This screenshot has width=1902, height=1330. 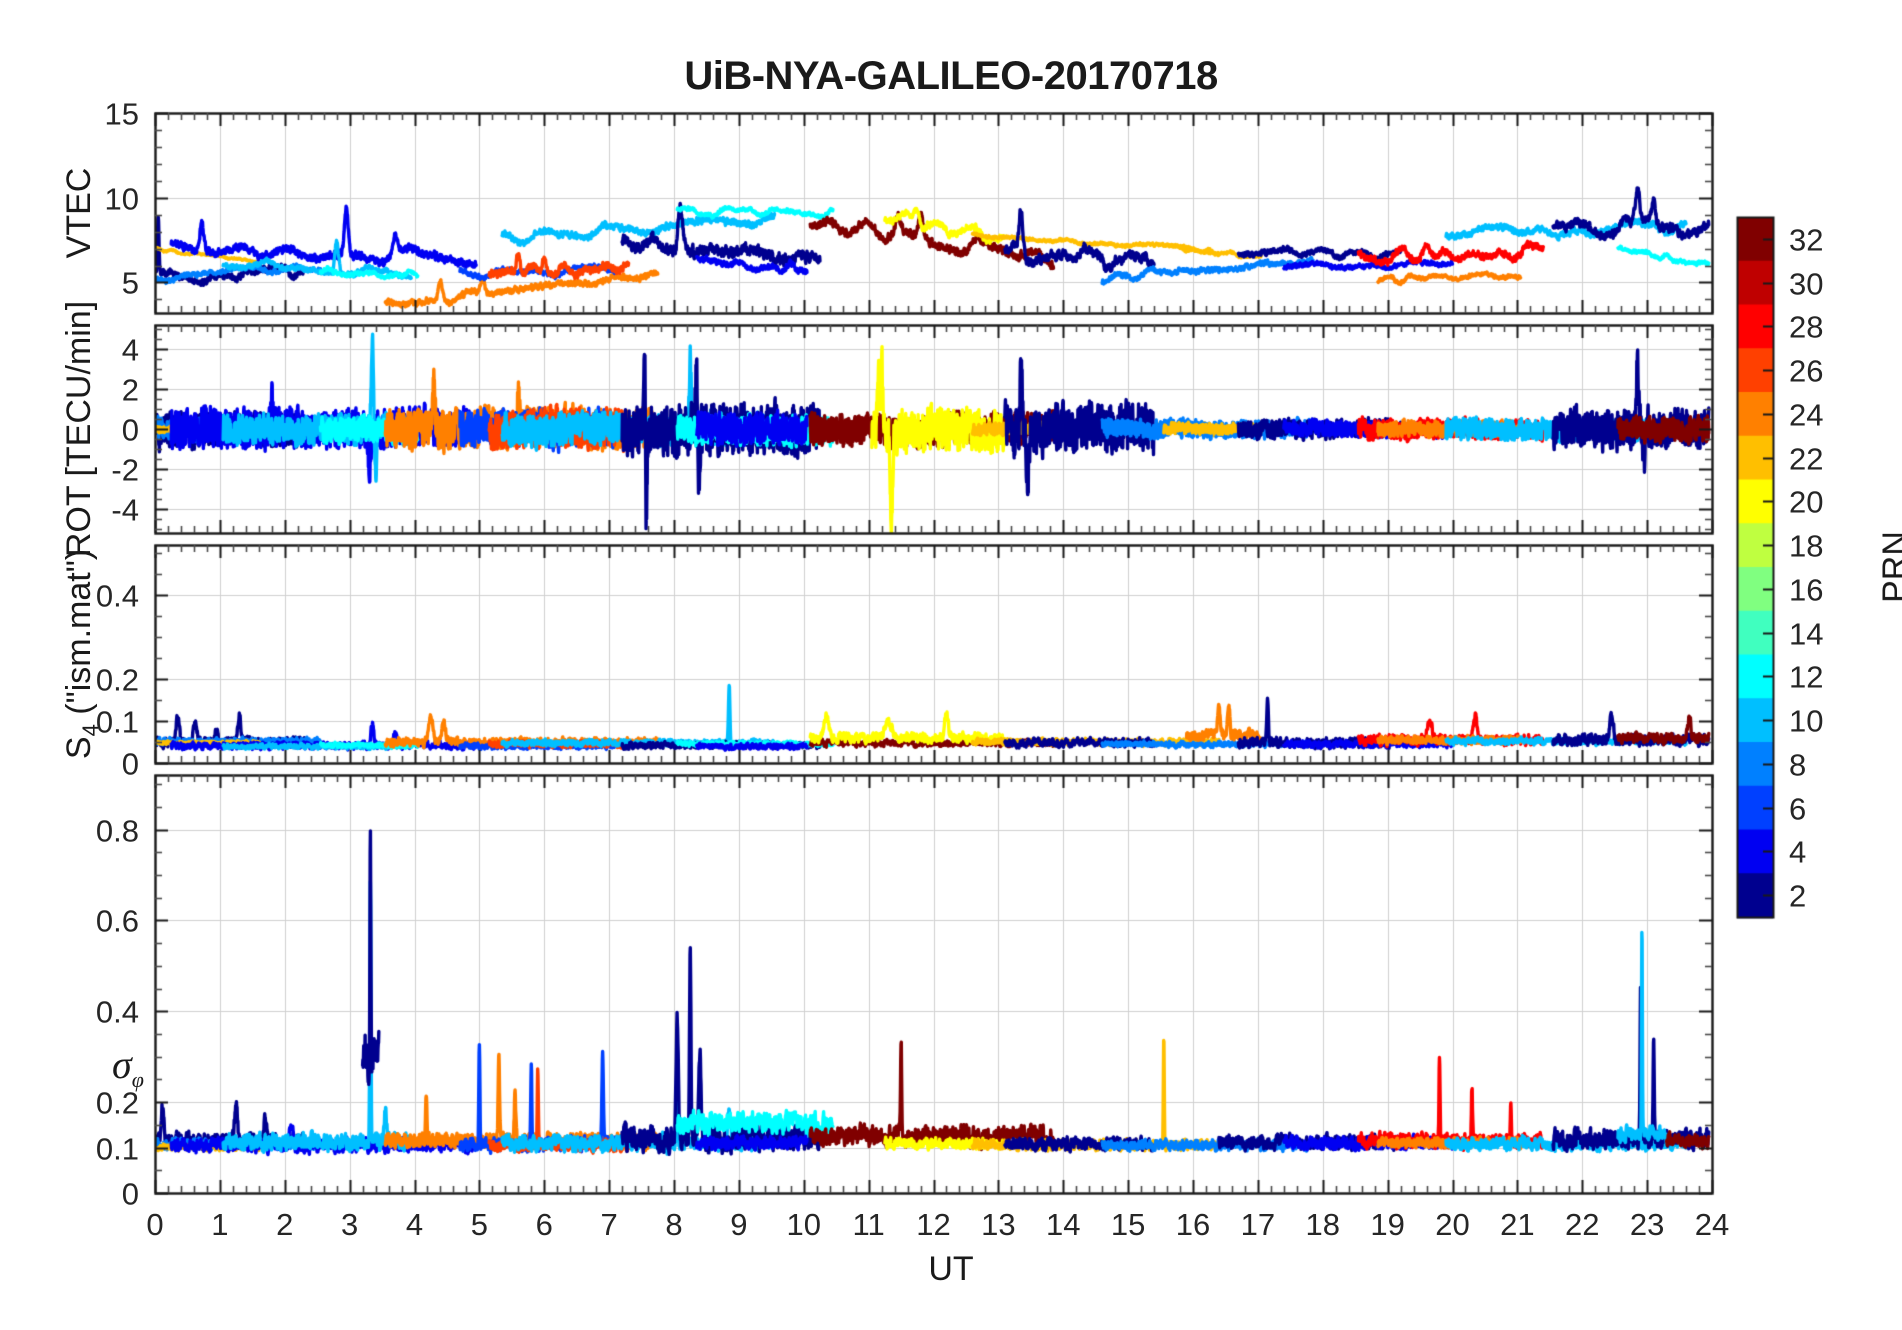 I want to click on colorbar-tick-label-6: 14, so click(x=1806, y=633).